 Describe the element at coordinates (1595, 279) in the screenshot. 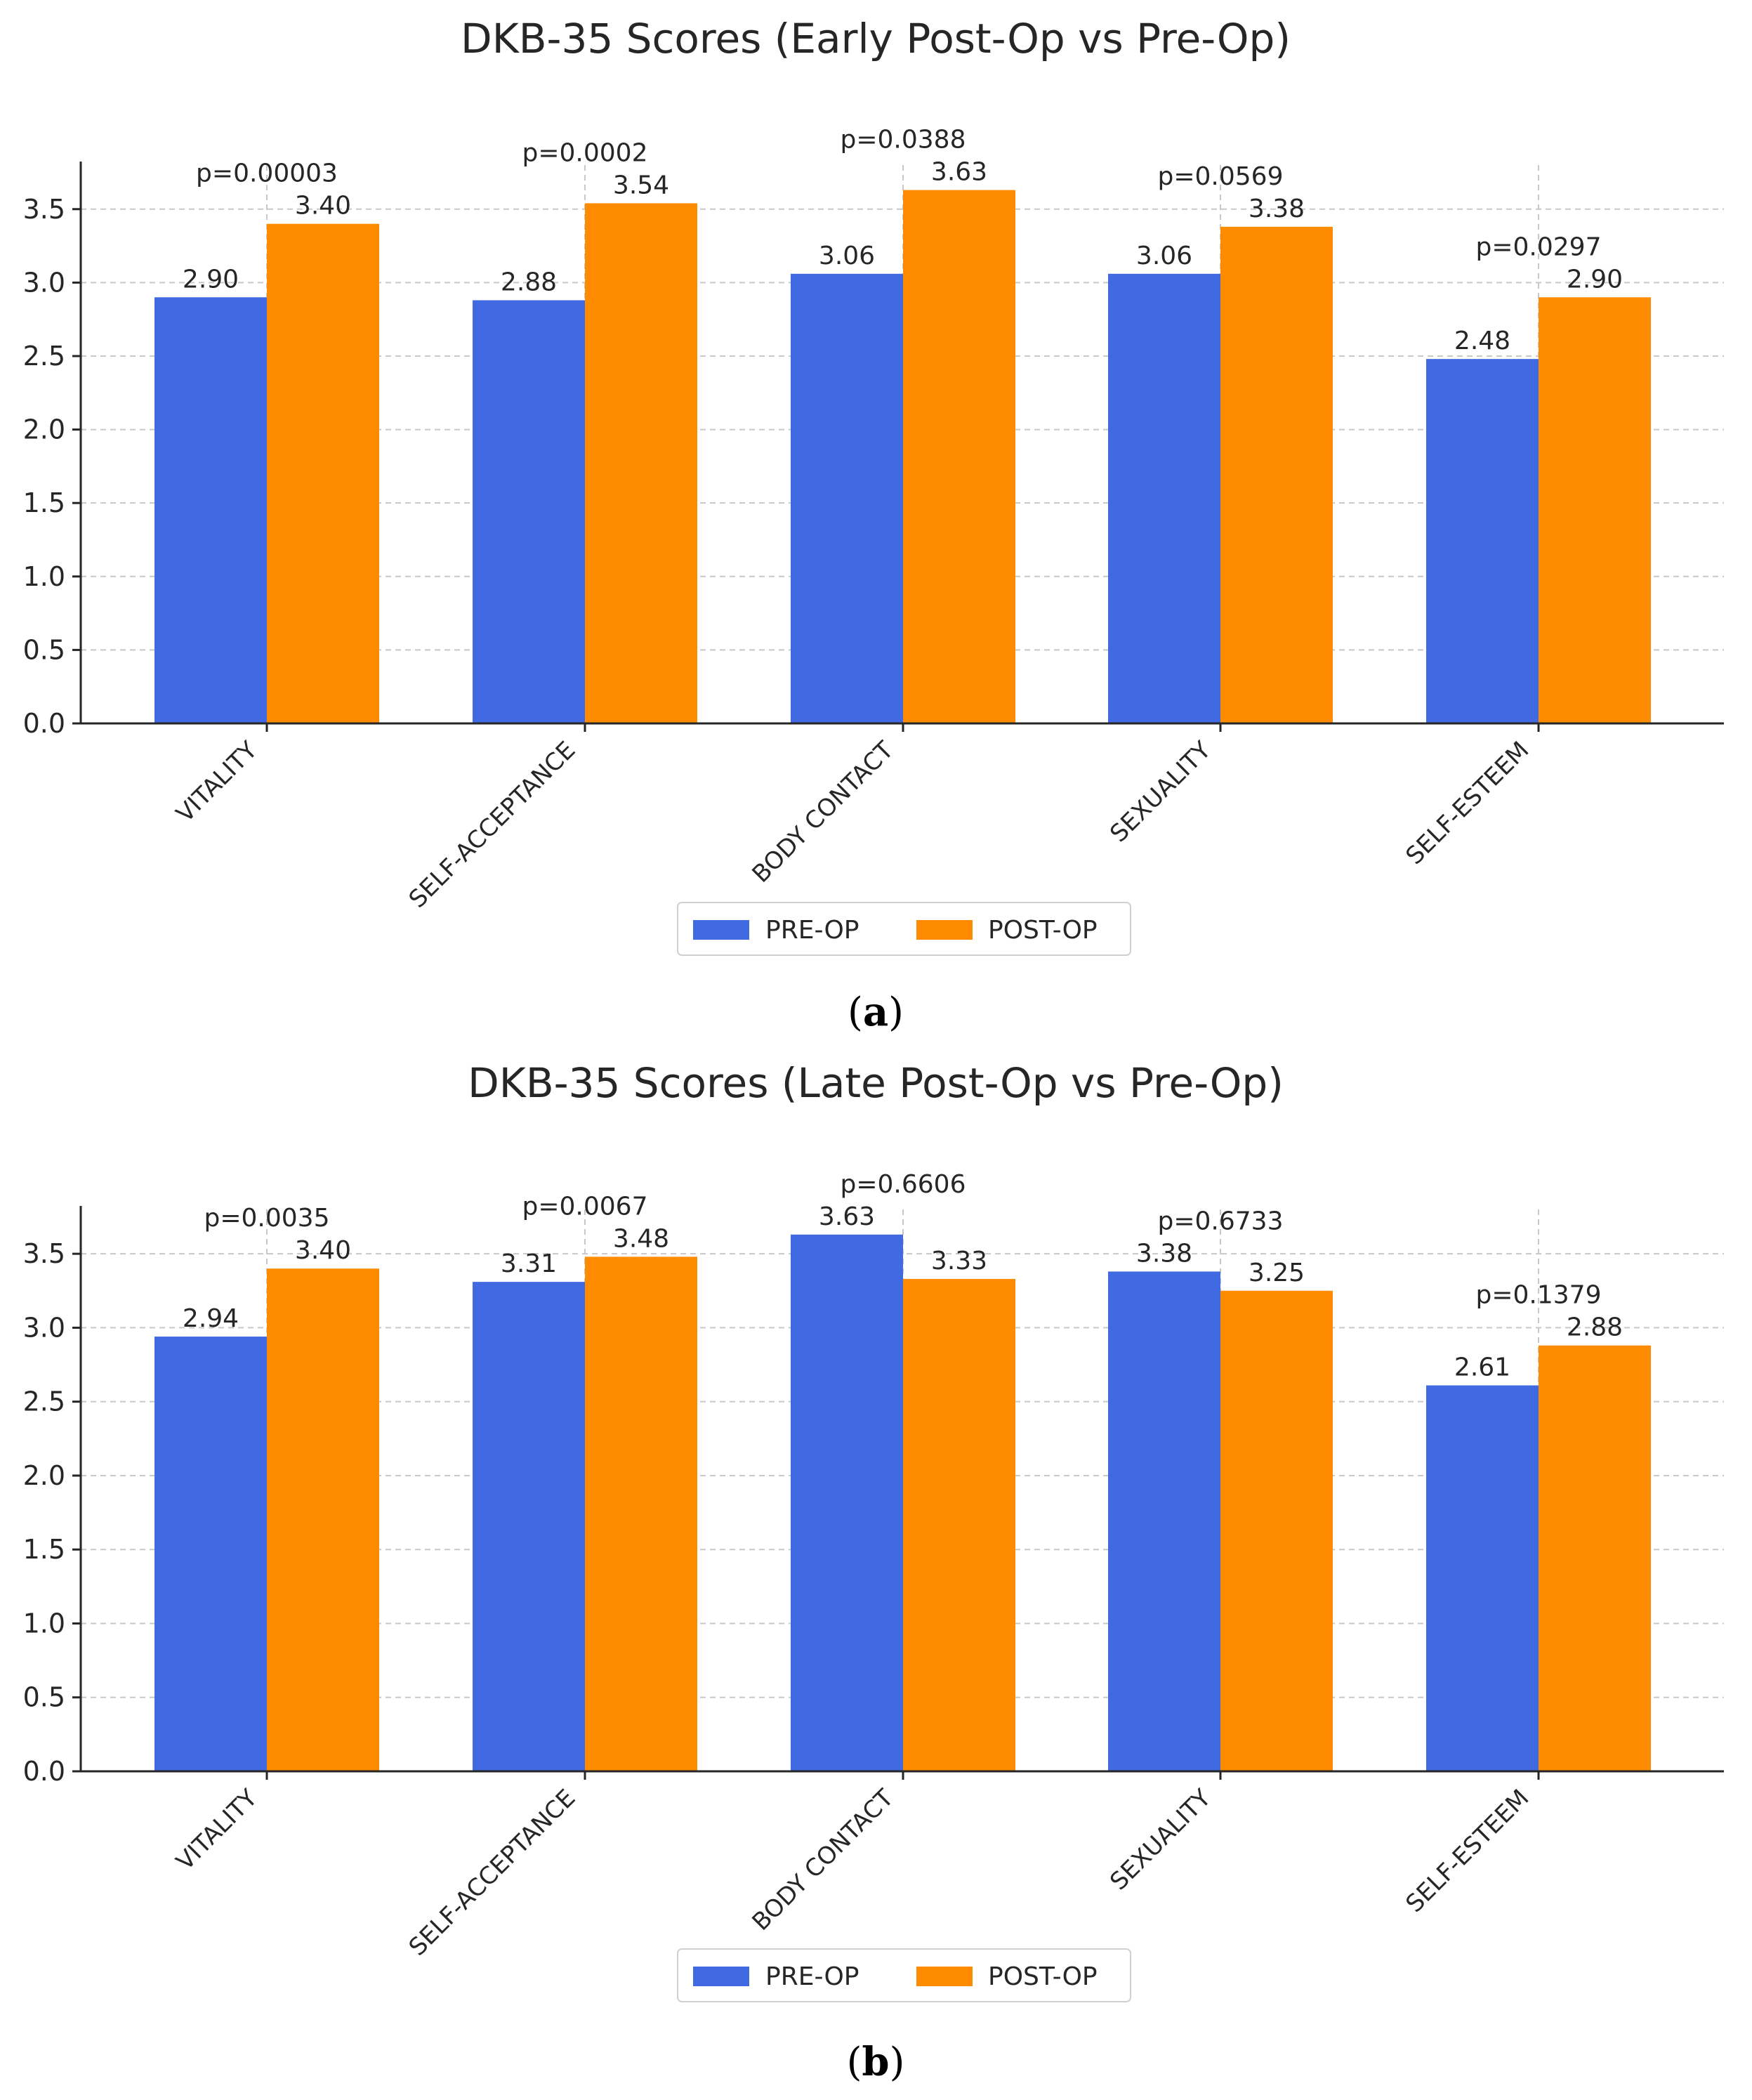

I see `value-label-post-op: 2.90` at that location.